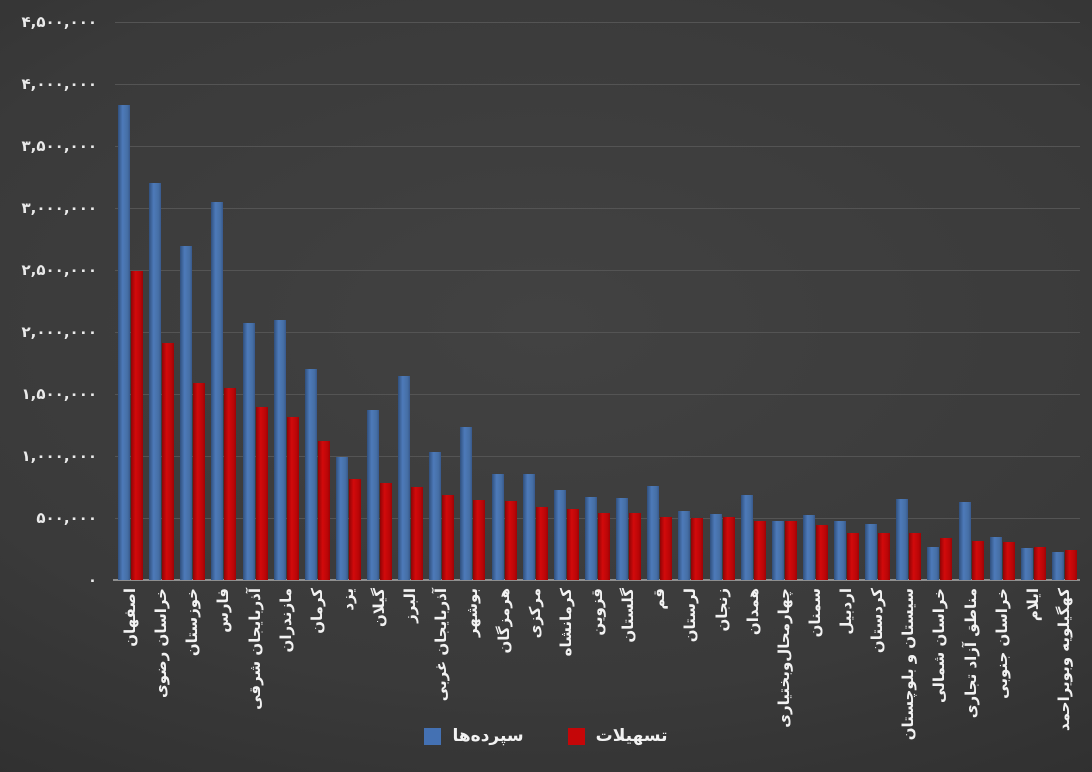 This screenshot has width=1092, height=772. I want to click on x-category-label: اصفهان, so click(130, 617).